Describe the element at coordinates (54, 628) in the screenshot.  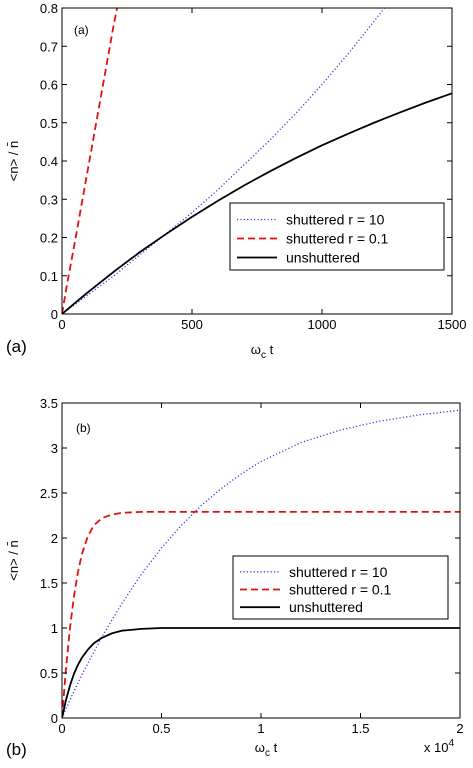
I see `y-tick-label: 1` at that location.